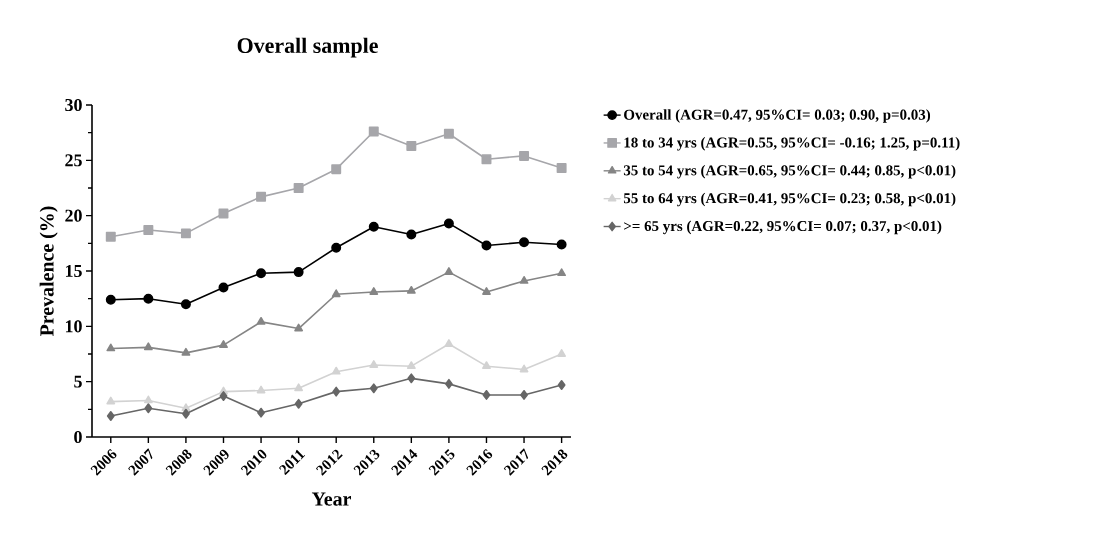 This screenshot has width=1109, height=545. I want to click on legend-label: Overall (AGR=0.47, 95%CI= 0.03; 0.90, p=0.03), so click(777, 116).